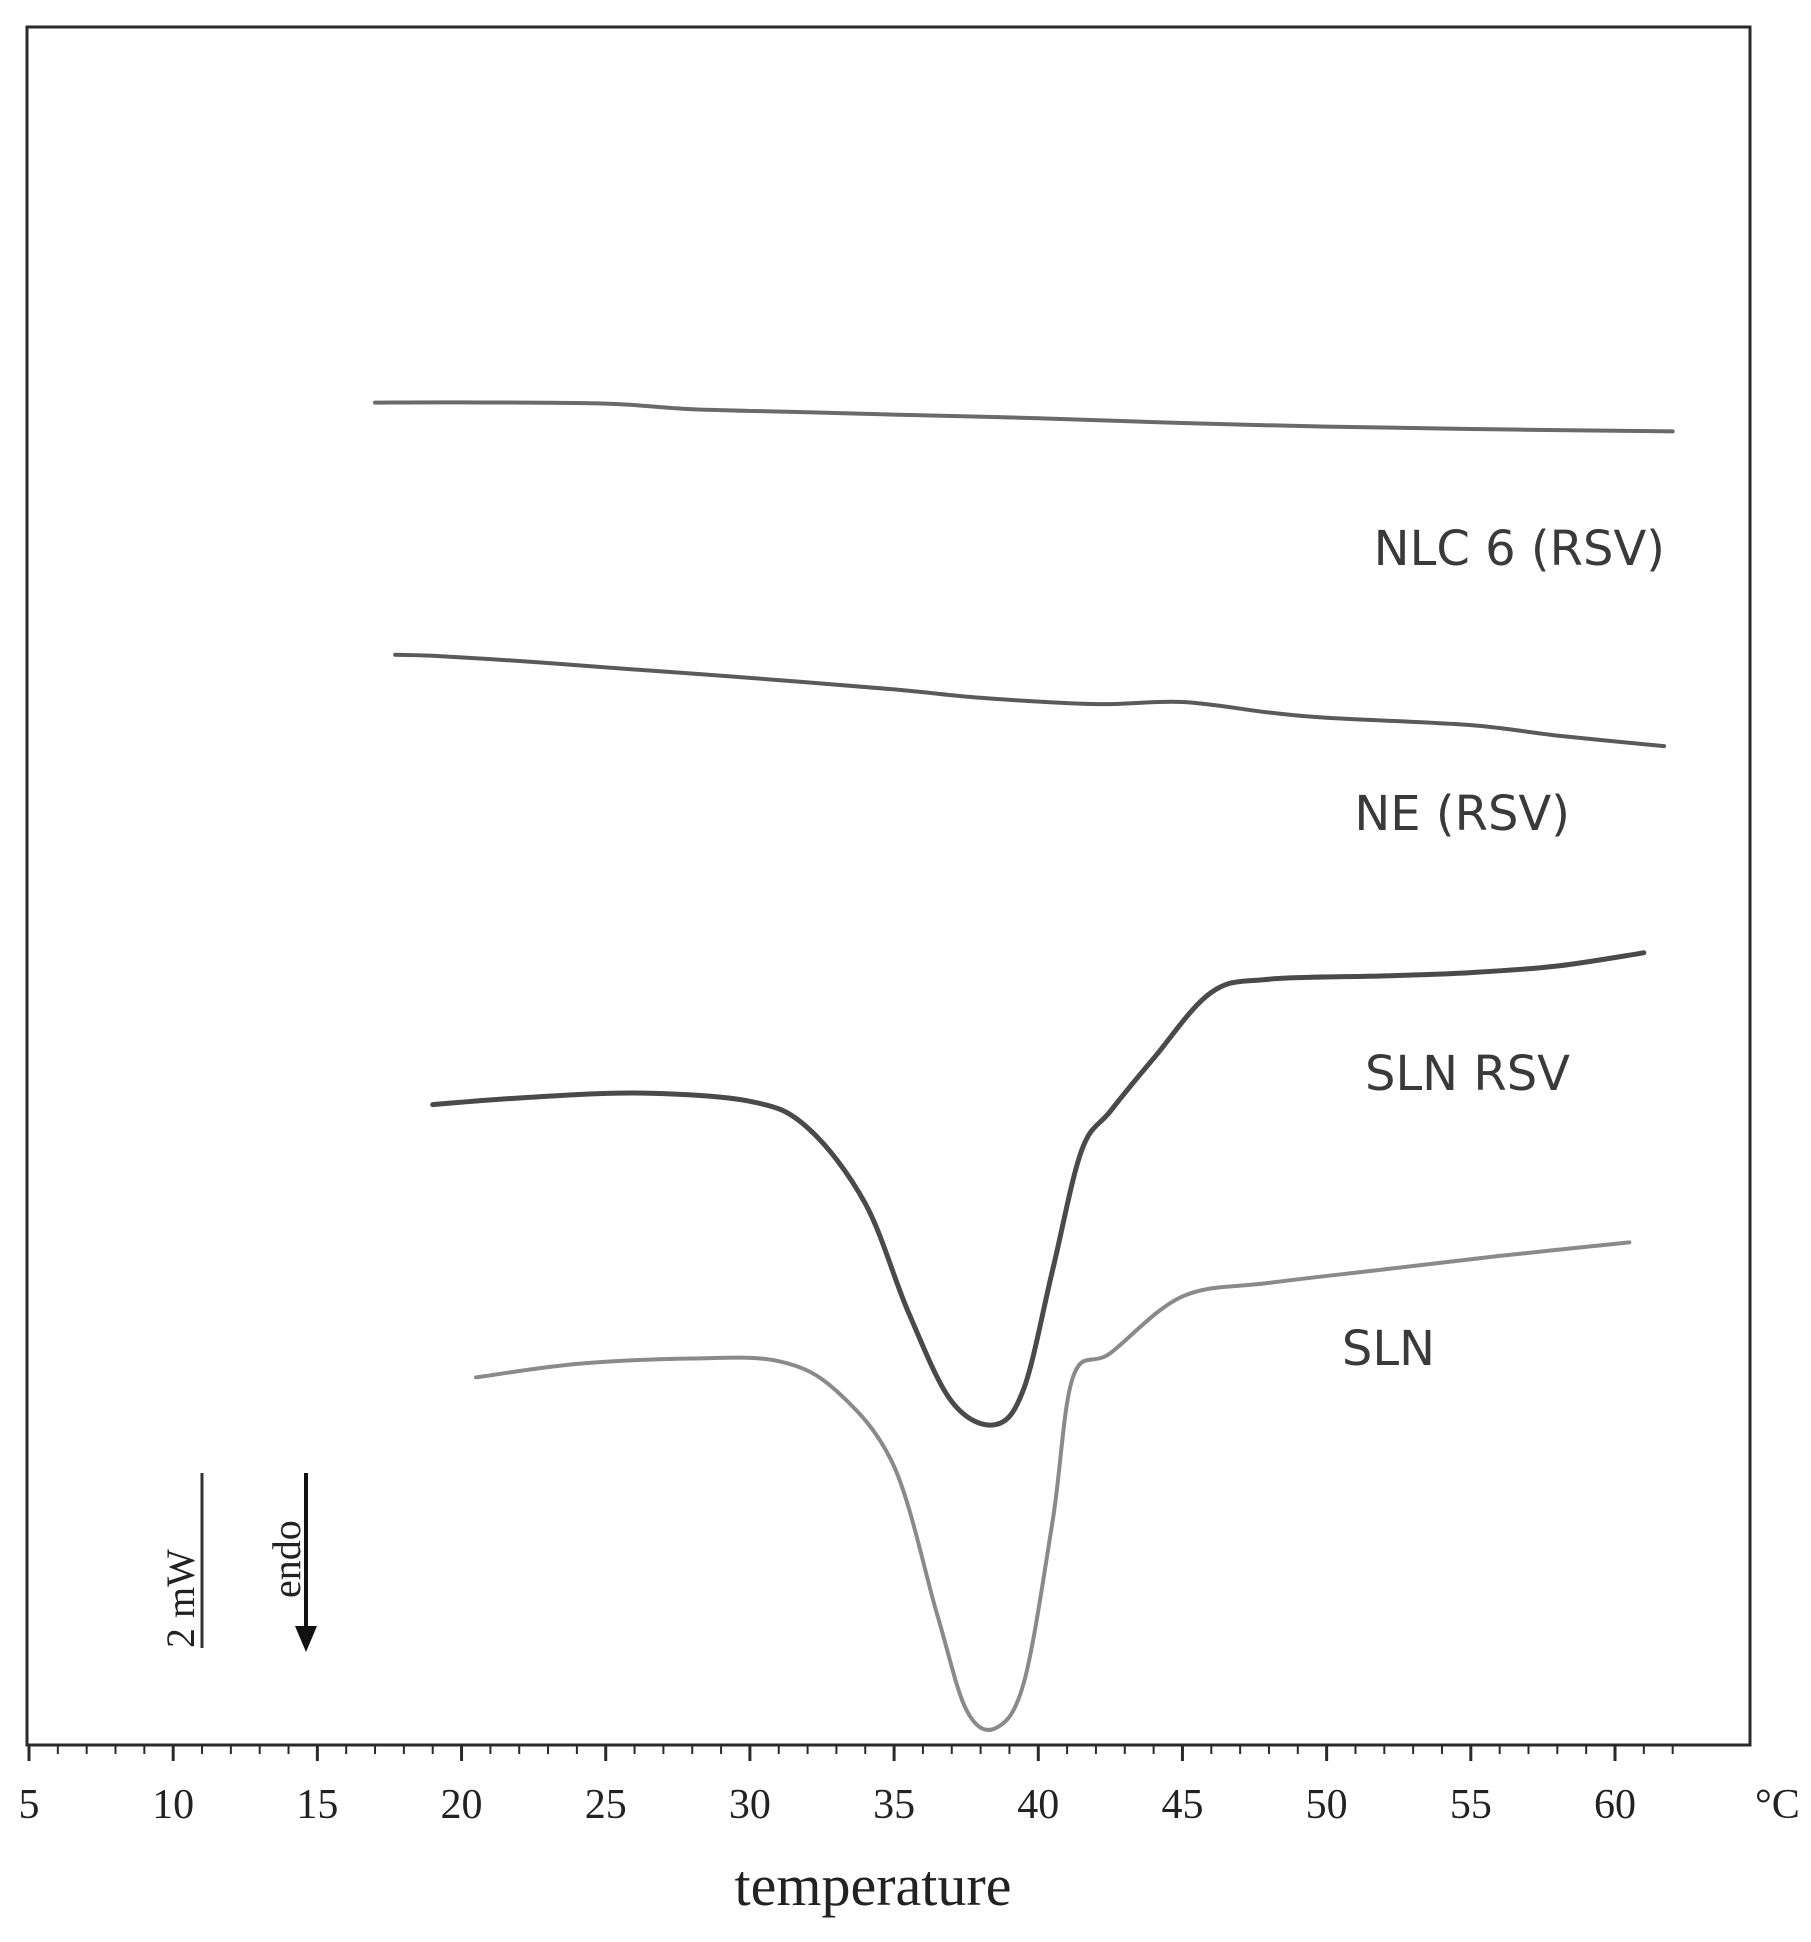 The image size is (1811, 1942). Describe the element at coordinates (317, 1805) in the screenshot. I see `x-tick-label: 15` at that location.